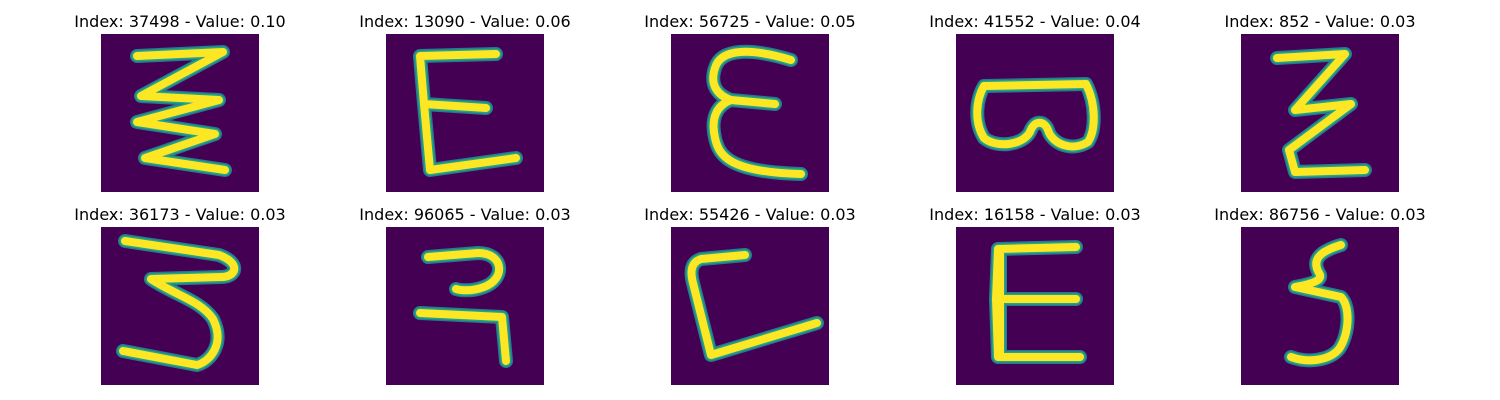 The image size is (1500, 400). What do you see at coordinates (750, 214) in the screenshot?
I see `panel-title: Index: 55426 - Value: 0.03` at bounding box center [750, 214].